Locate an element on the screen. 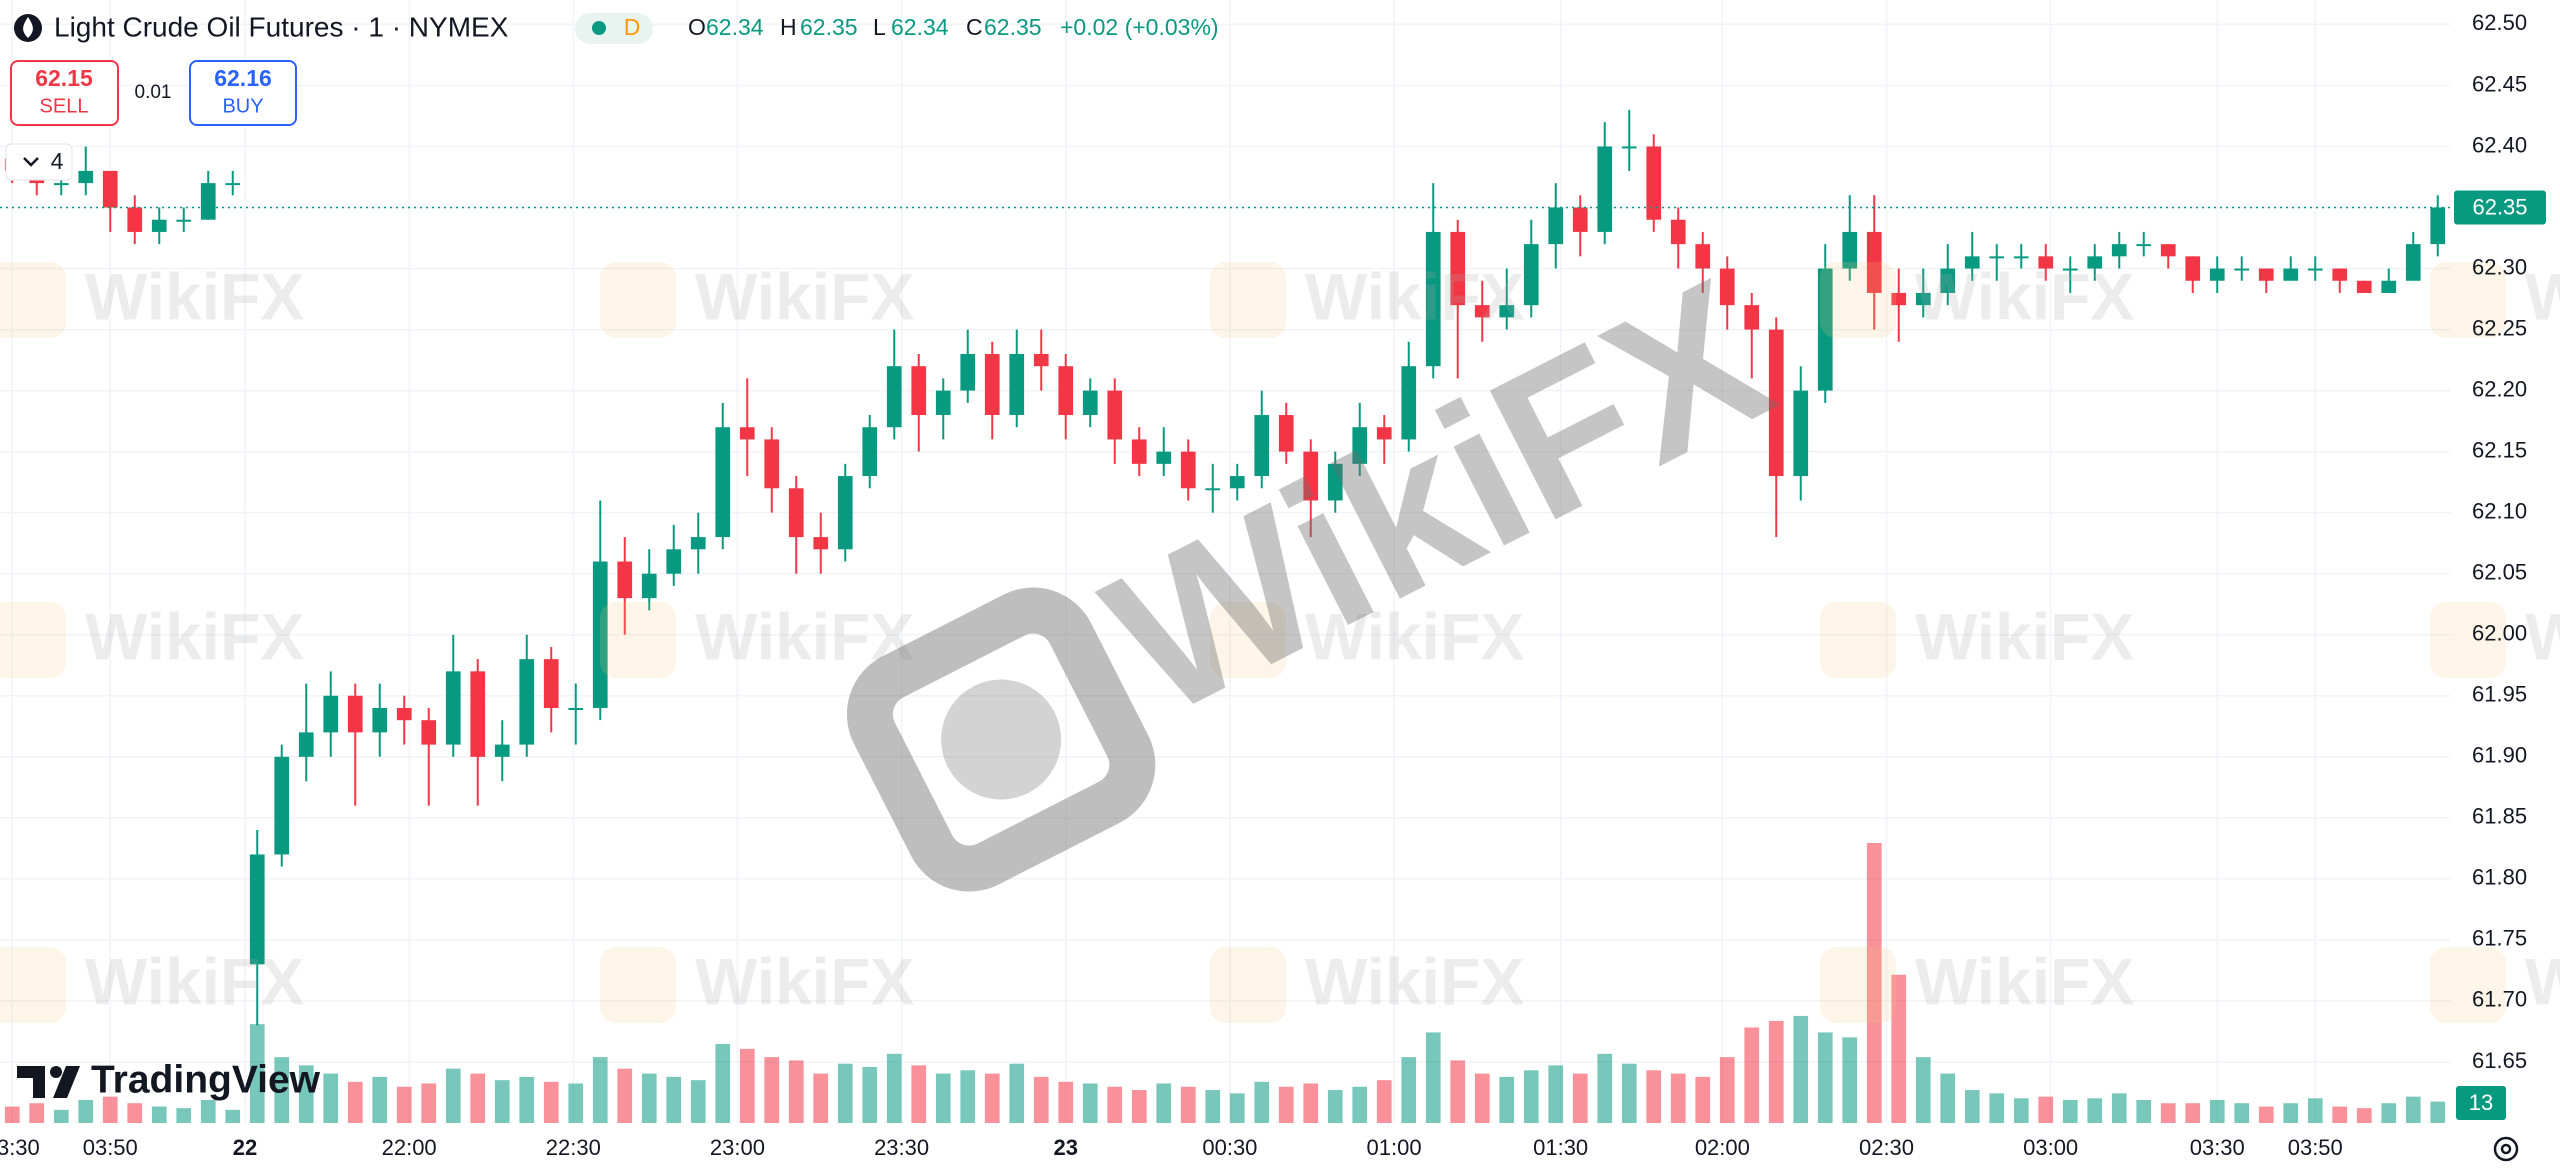 The height and width of the screenshot is (1176, 2560). x-tick-label: 02:00 is located at coordinates (1722, 1147).